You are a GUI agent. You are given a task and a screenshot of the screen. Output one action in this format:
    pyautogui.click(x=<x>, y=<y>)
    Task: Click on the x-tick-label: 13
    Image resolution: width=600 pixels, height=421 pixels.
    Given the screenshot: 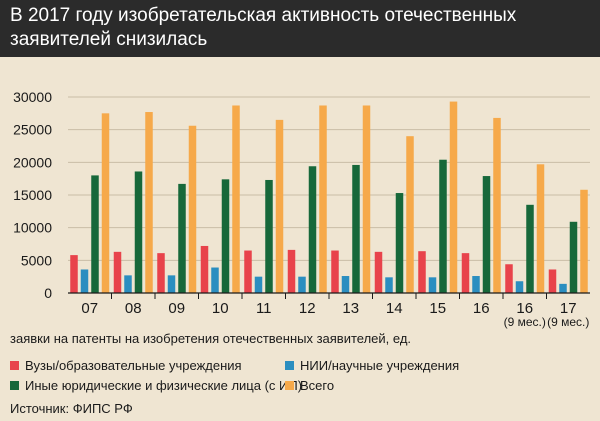 What is the action you would take?
    pyautogui.click(x=350, y=308)
    